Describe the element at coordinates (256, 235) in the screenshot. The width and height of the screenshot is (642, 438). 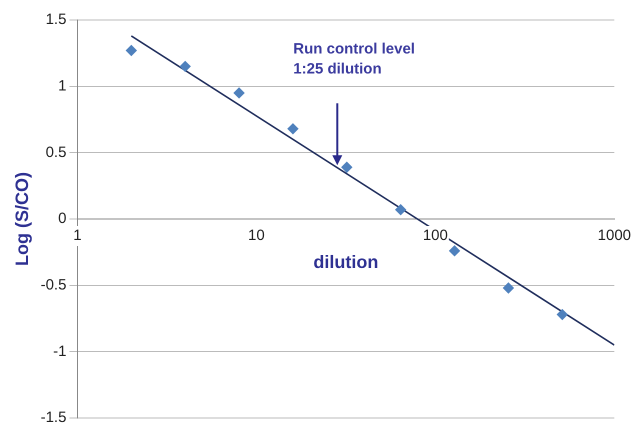
I see `x-tick-label: 10` at that location.